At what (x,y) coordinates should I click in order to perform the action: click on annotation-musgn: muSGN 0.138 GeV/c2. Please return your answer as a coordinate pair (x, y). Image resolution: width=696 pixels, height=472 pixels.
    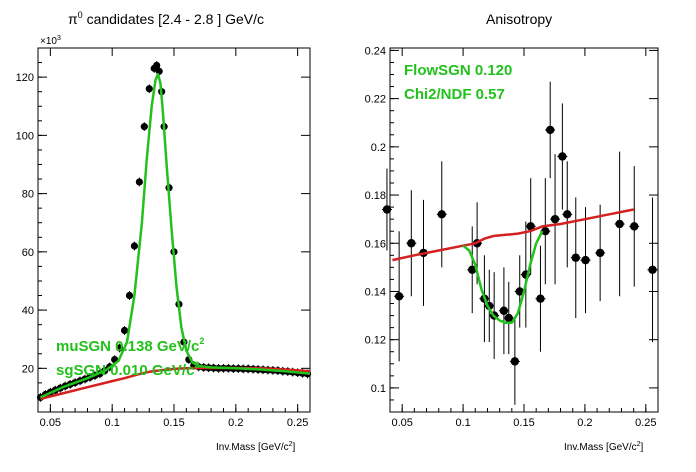
    Looking at the image, I should click on (130, 345).